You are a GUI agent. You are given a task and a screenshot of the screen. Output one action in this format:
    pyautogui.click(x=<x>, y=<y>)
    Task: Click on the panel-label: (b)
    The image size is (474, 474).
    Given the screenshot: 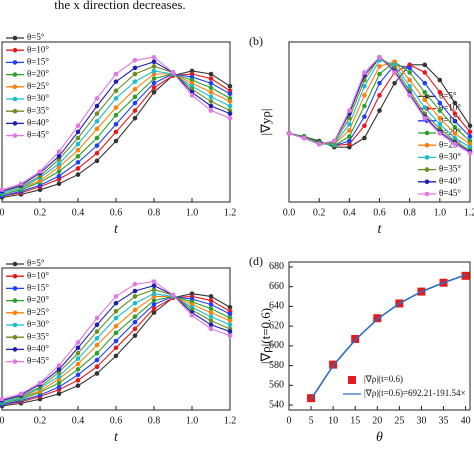 What is the action you would take?
    pyautogui.click(x=256, y=41)
    